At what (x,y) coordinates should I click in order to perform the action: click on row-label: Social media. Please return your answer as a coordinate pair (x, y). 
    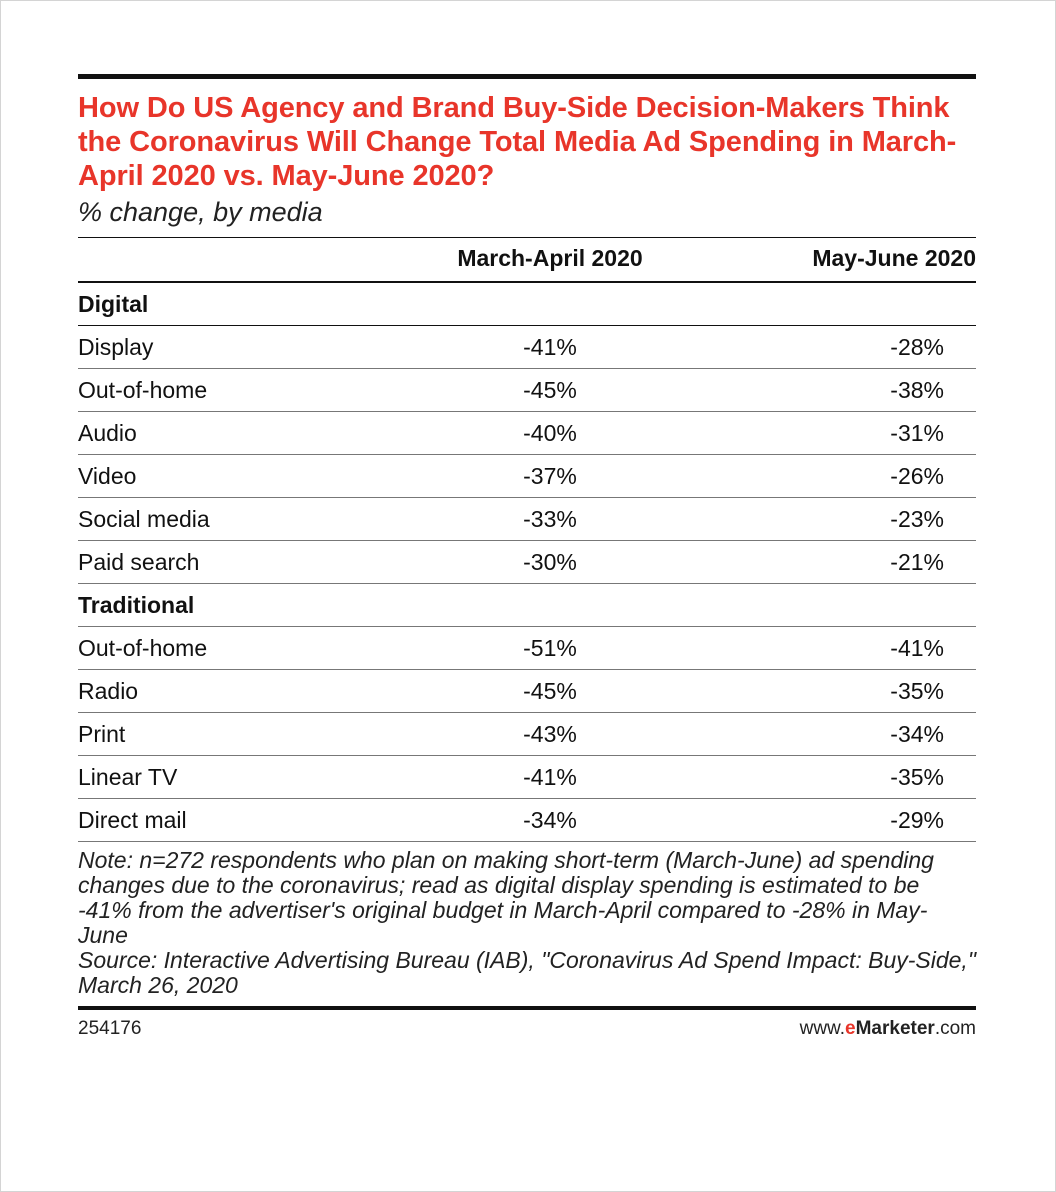
    Looking at the image, I should click on (263, 519).